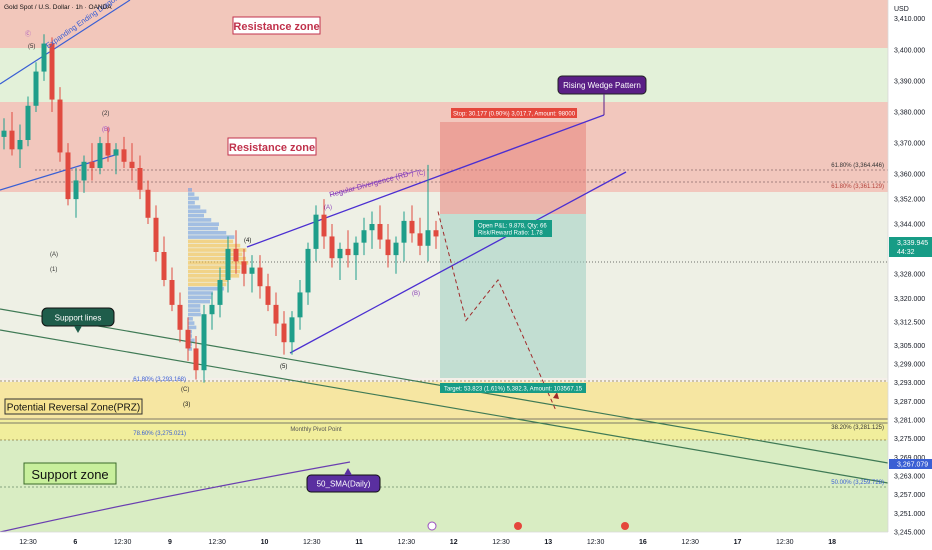  What do you see at coordinates (857, 166) in the screenshot?
I see `fib-label-1: 61.80% (3,364.446)` at bounding box center [857, 166].